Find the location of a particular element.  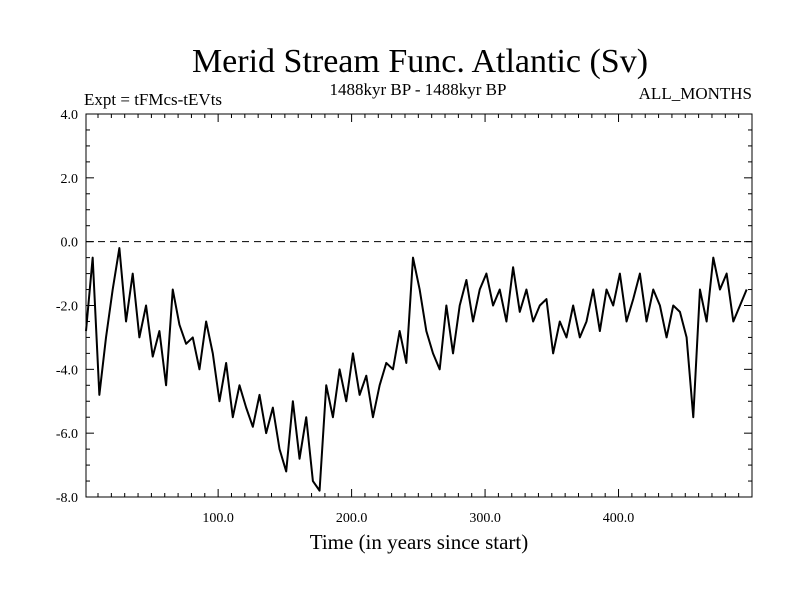

x-tick-label: 100.0 is located at coordinates (218, 518).